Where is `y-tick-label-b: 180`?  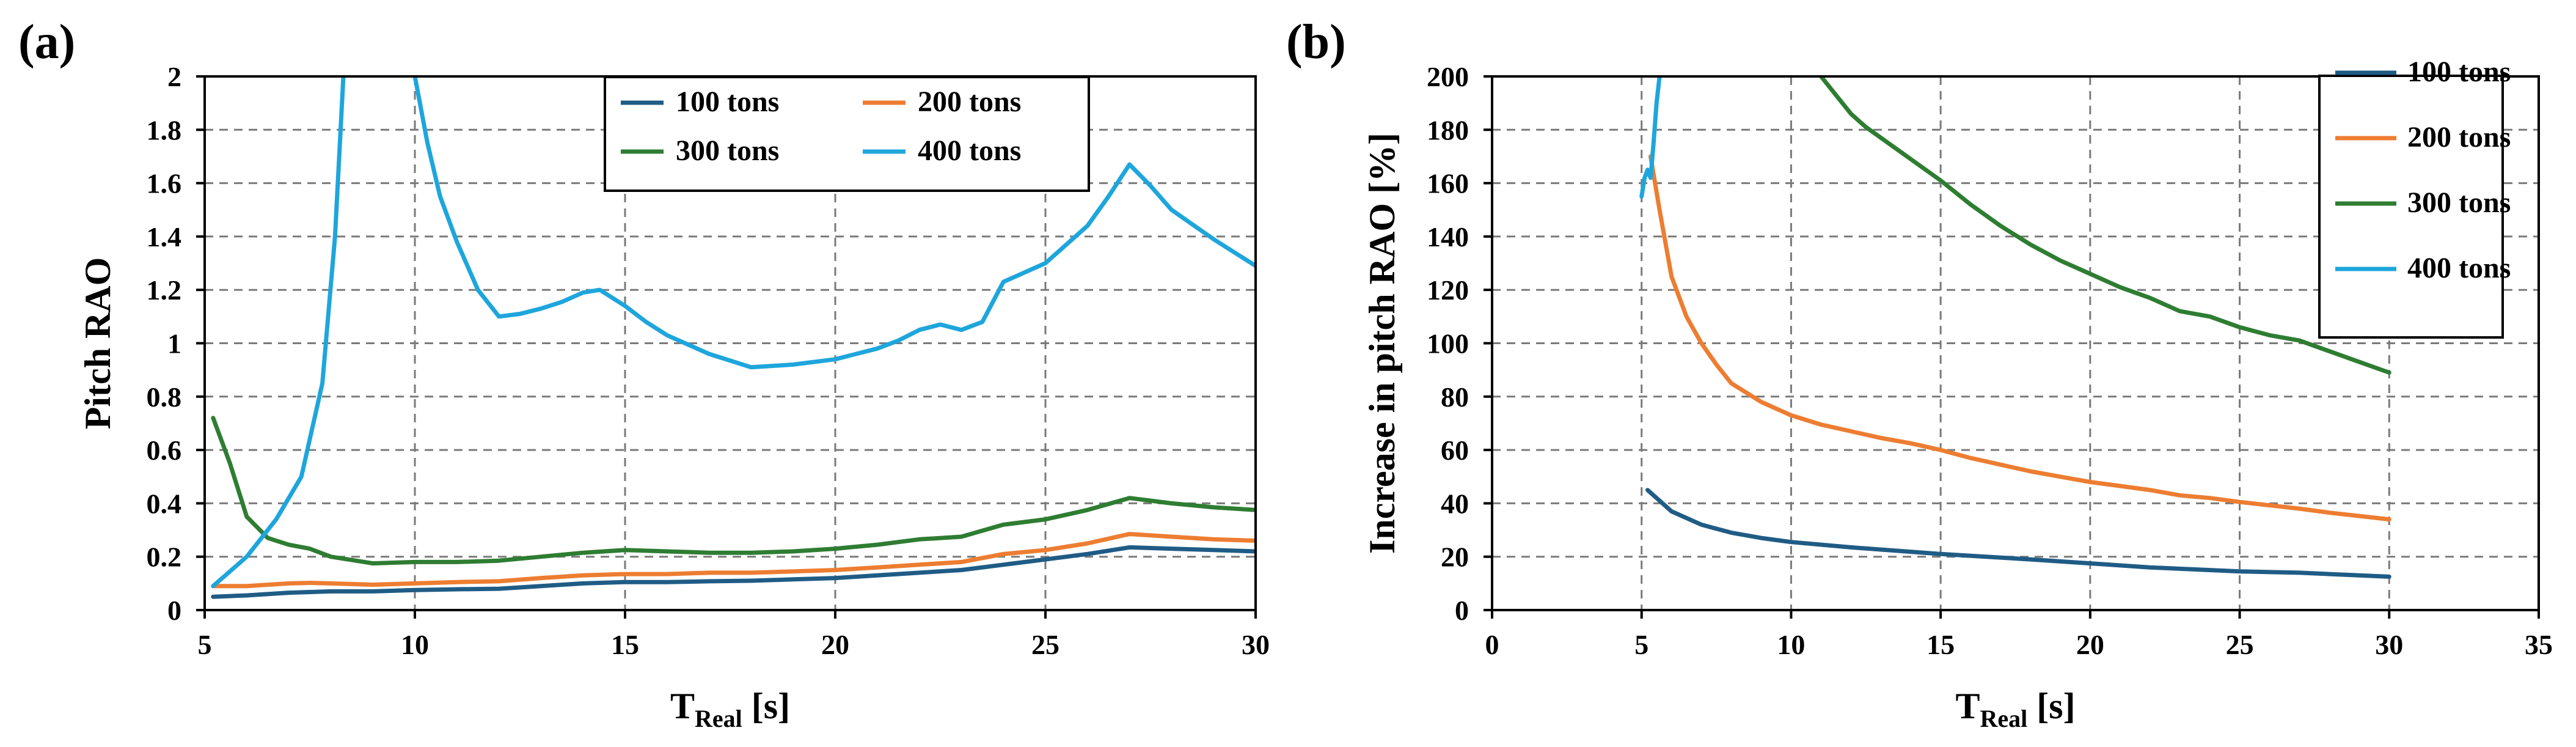 y-tick-label-b: 180 is located at coordinates (1448, 129).